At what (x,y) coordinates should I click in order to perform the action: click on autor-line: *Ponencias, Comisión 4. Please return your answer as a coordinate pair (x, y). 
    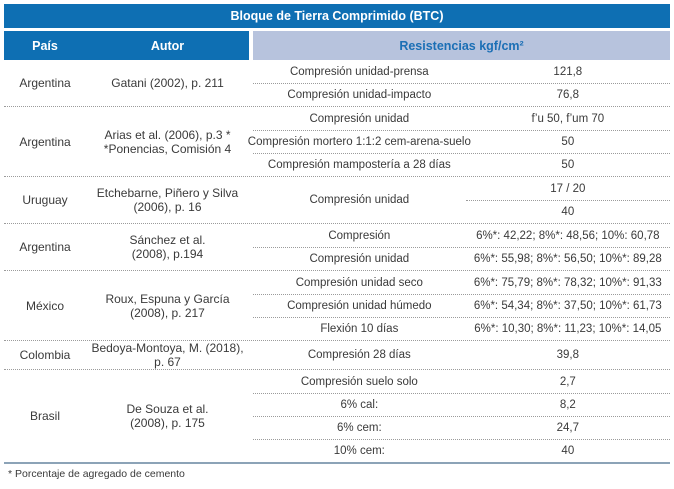
    Looking at the image, I should click on (167, 148).